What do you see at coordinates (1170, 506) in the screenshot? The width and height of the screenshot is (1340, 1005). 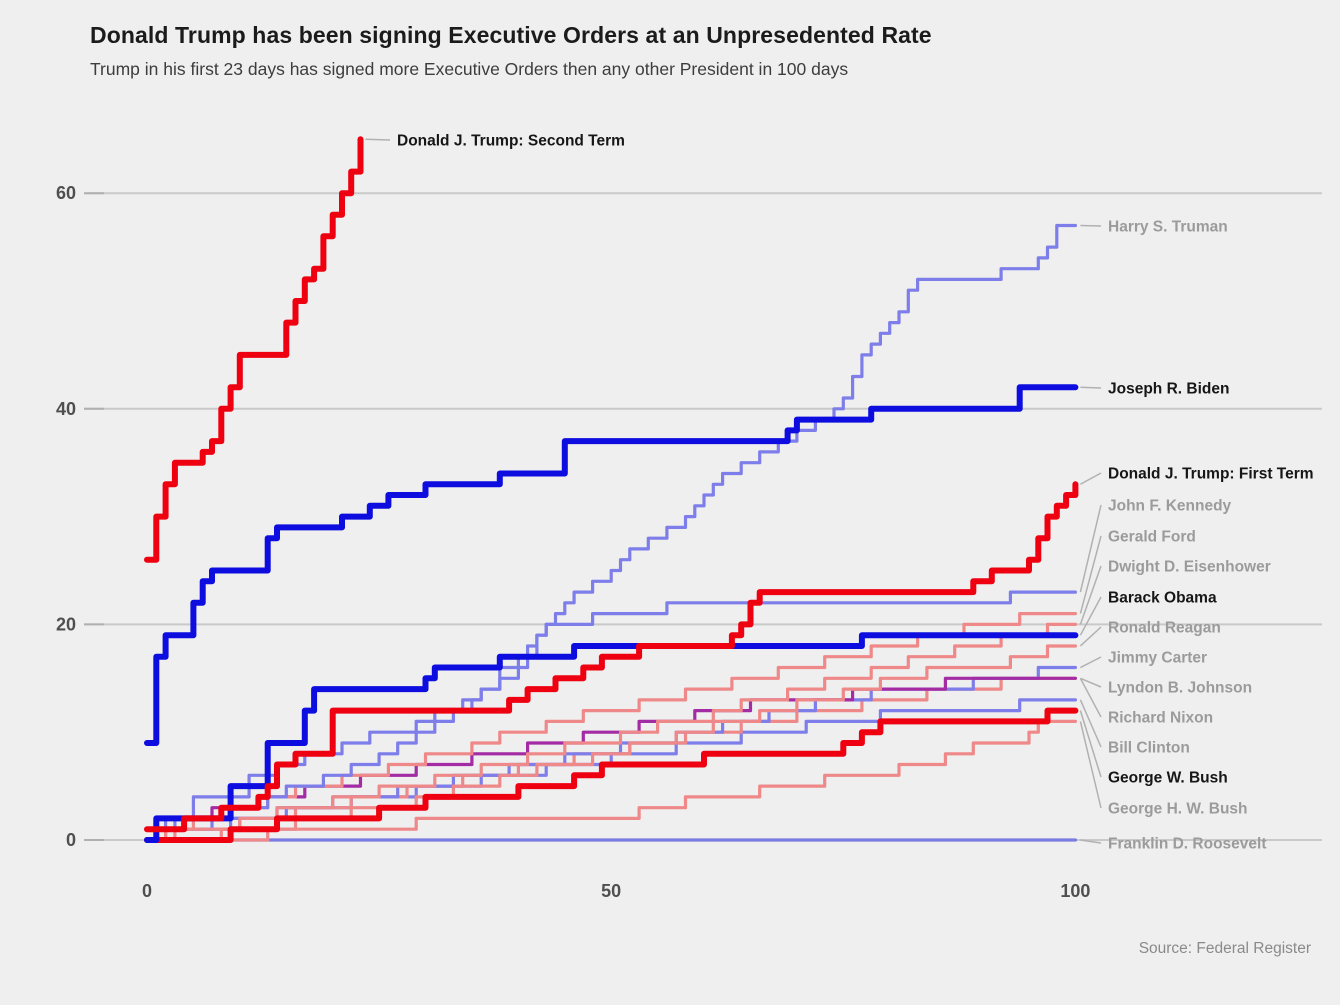 I see `series-label-kennedy: John F. Kennedy` at bounding box center [1170, 506].